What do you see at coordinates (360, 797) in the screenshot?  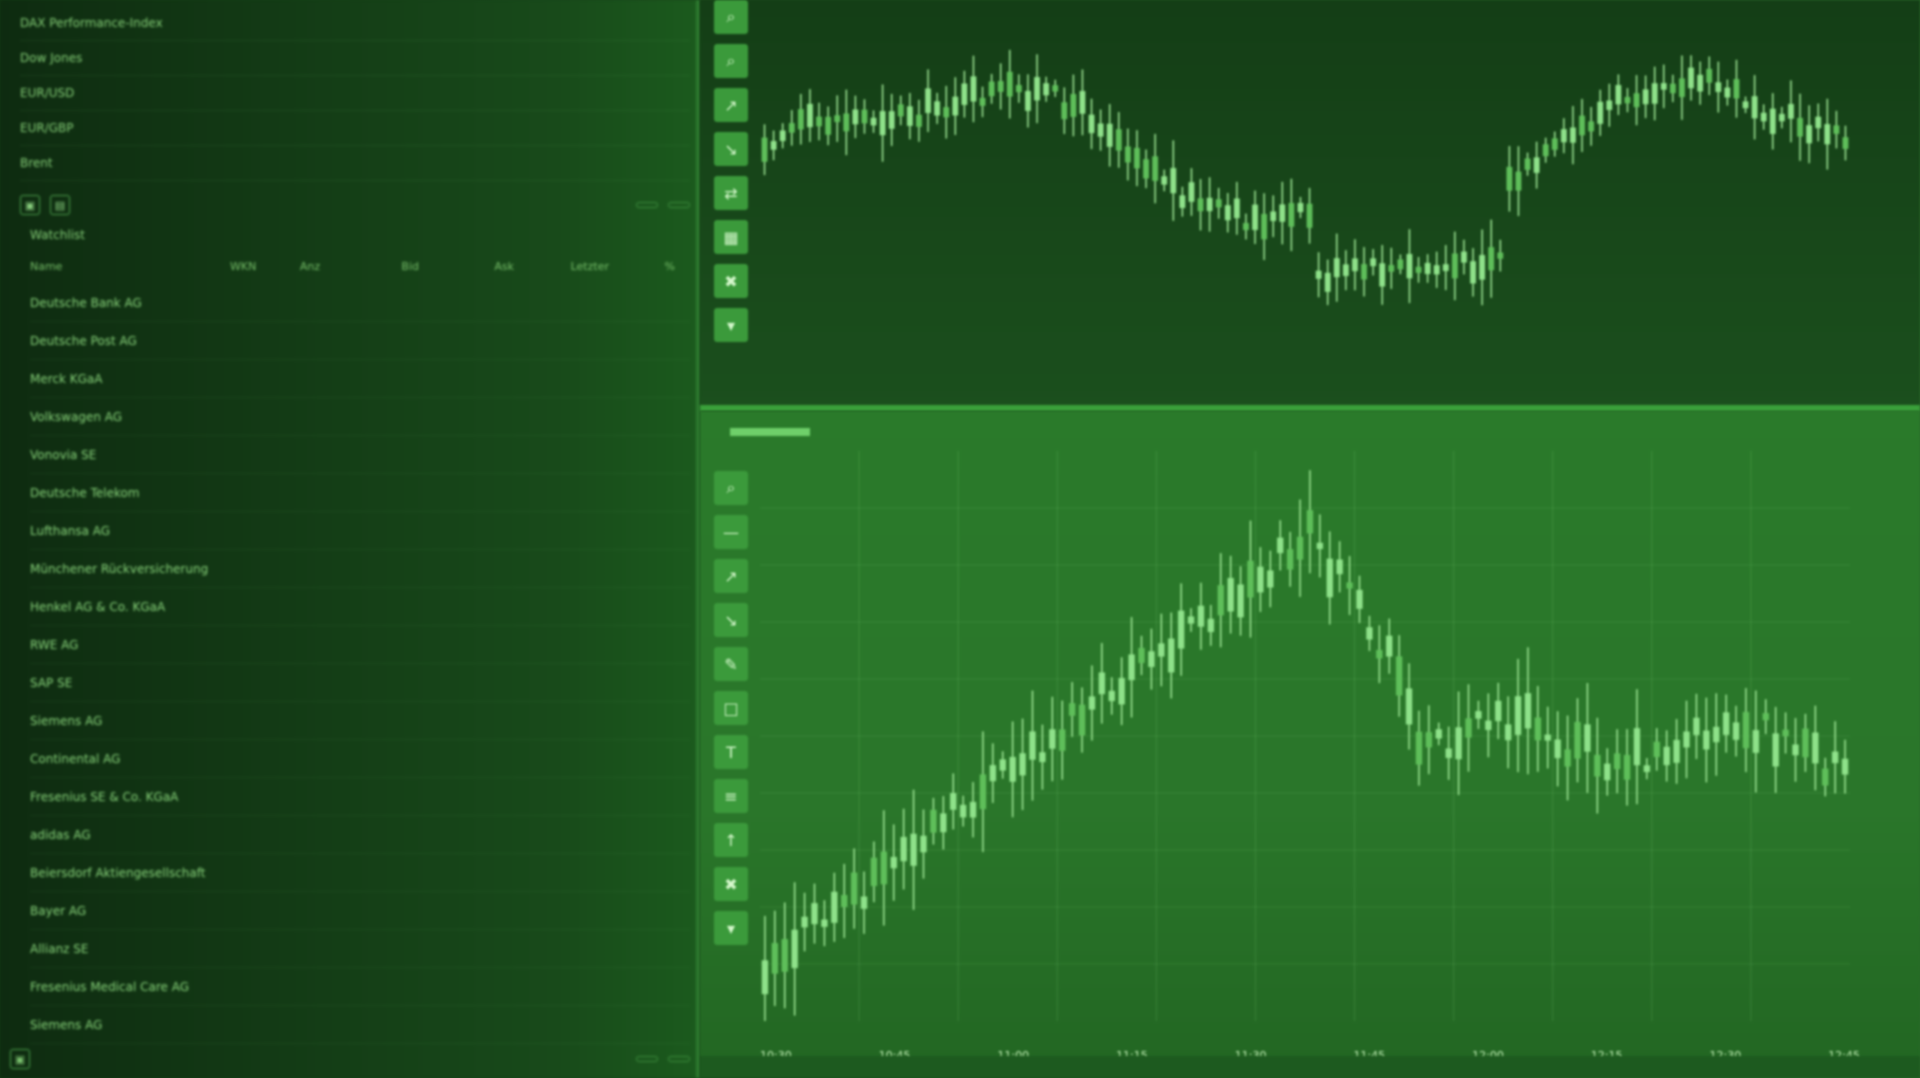 I see `watchlist-row: Fresenius SE & Co. KGaA` at bounding box center [360, 797].